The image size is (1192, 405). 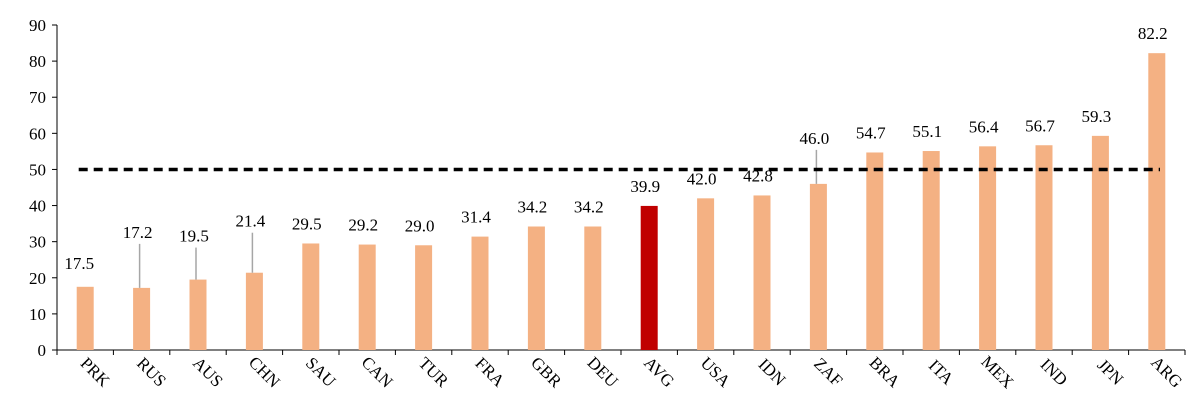 What do you see at coordinates (815, 138) in the screenshot?
I see `data-label: 46.0` at bounding box center [815, 138].